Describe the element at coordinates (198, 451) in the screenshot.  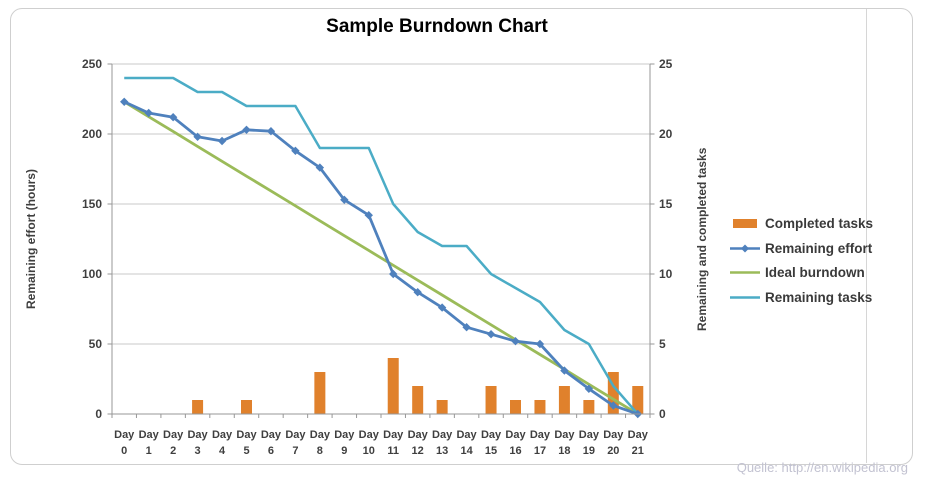
I see `day-label-num-3: 3` at that location.